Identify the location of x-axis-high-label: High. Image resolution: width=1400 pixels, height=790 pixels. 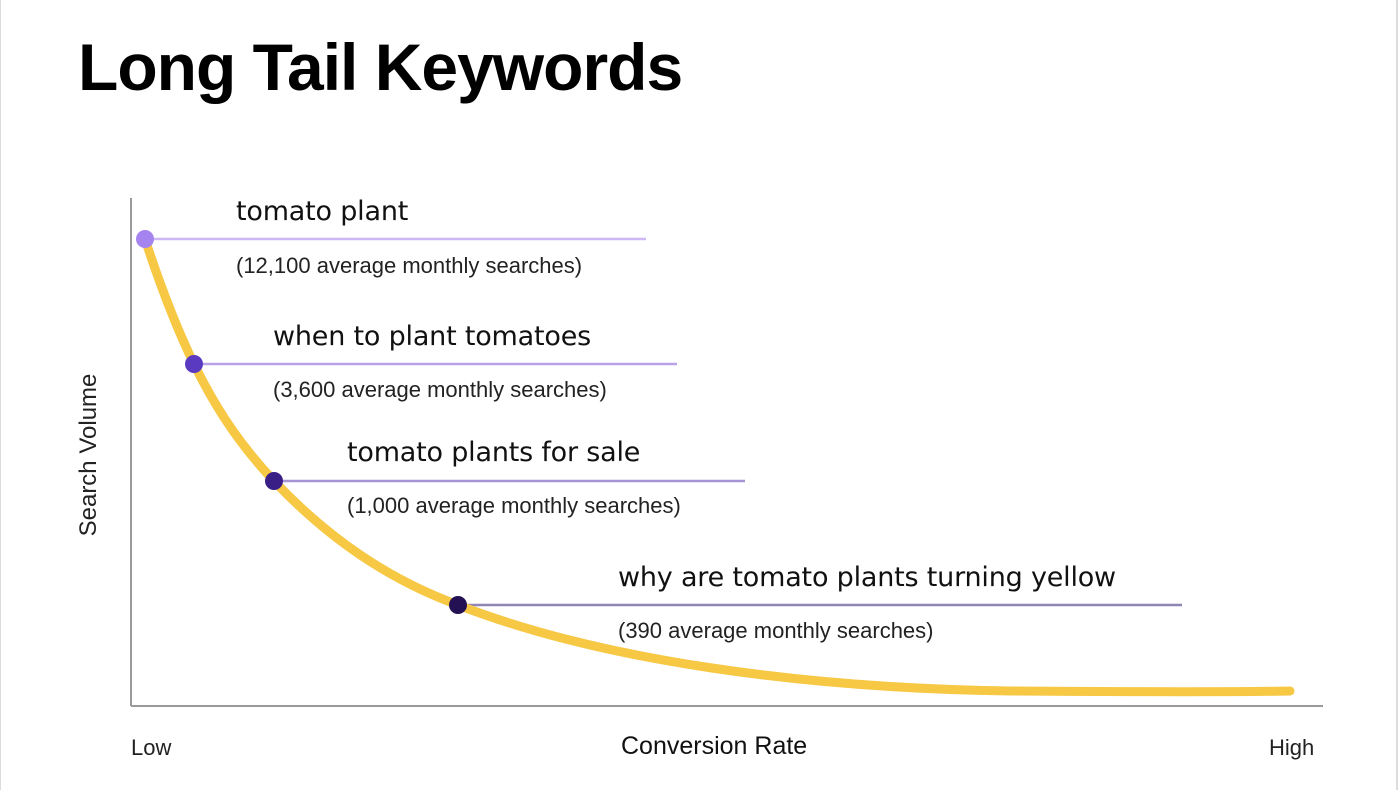
(1292, 747).